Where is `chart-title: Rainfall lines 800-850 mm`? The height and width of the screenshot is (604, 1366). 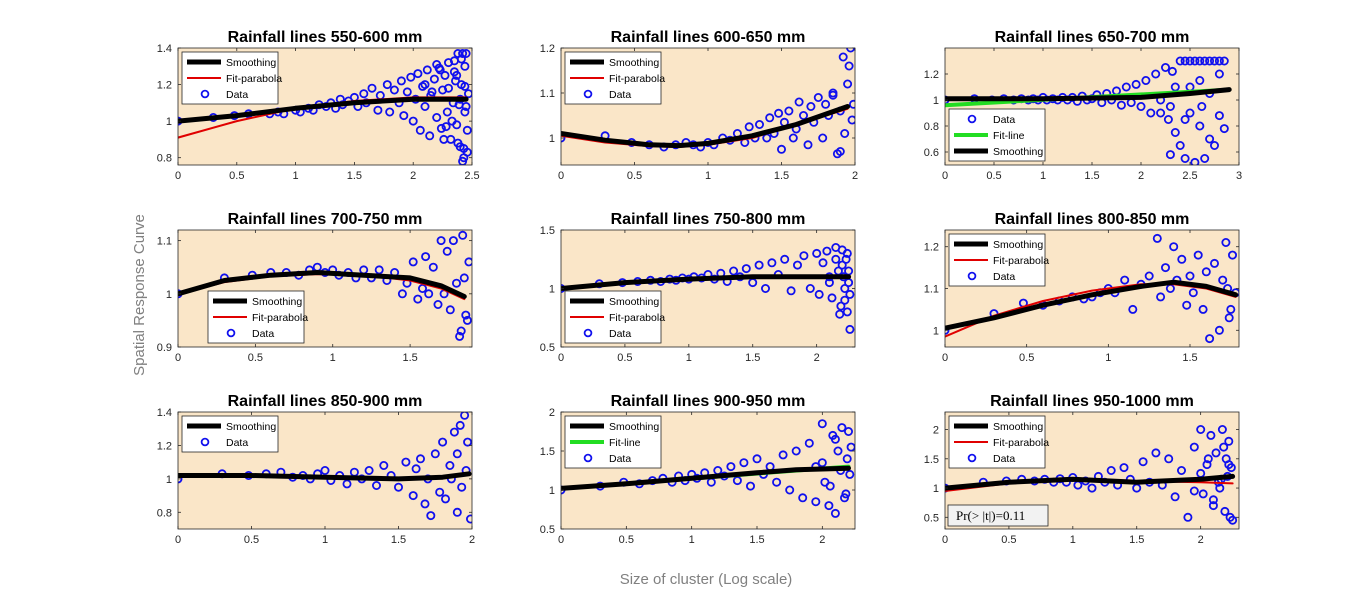
chart-title: Rainfall lines 800-850 mm is located at coordinates (1092, 219).